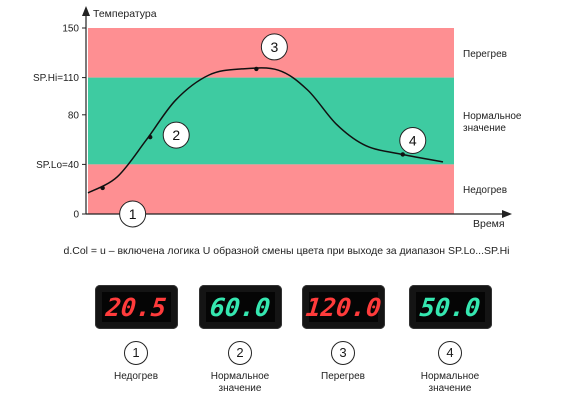  Describe the element at coordinates (450, 353) in the screenshot. I see `display-index-badge: 4` at that location.